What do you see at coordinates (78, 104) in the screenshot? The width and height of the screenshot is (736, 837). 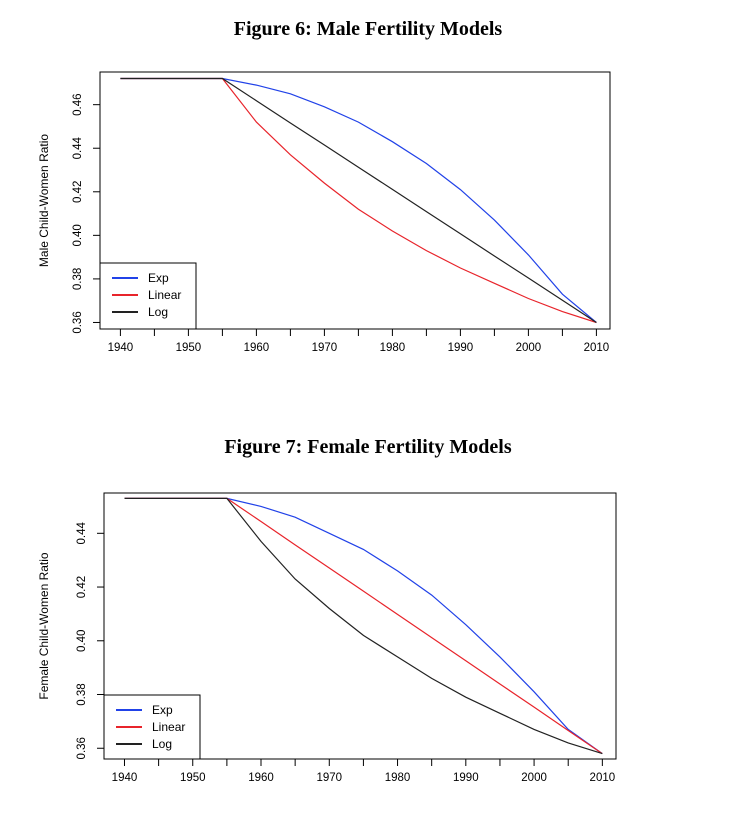 I see `y-tick-label: 0.46` at bounding box center [78, 104].